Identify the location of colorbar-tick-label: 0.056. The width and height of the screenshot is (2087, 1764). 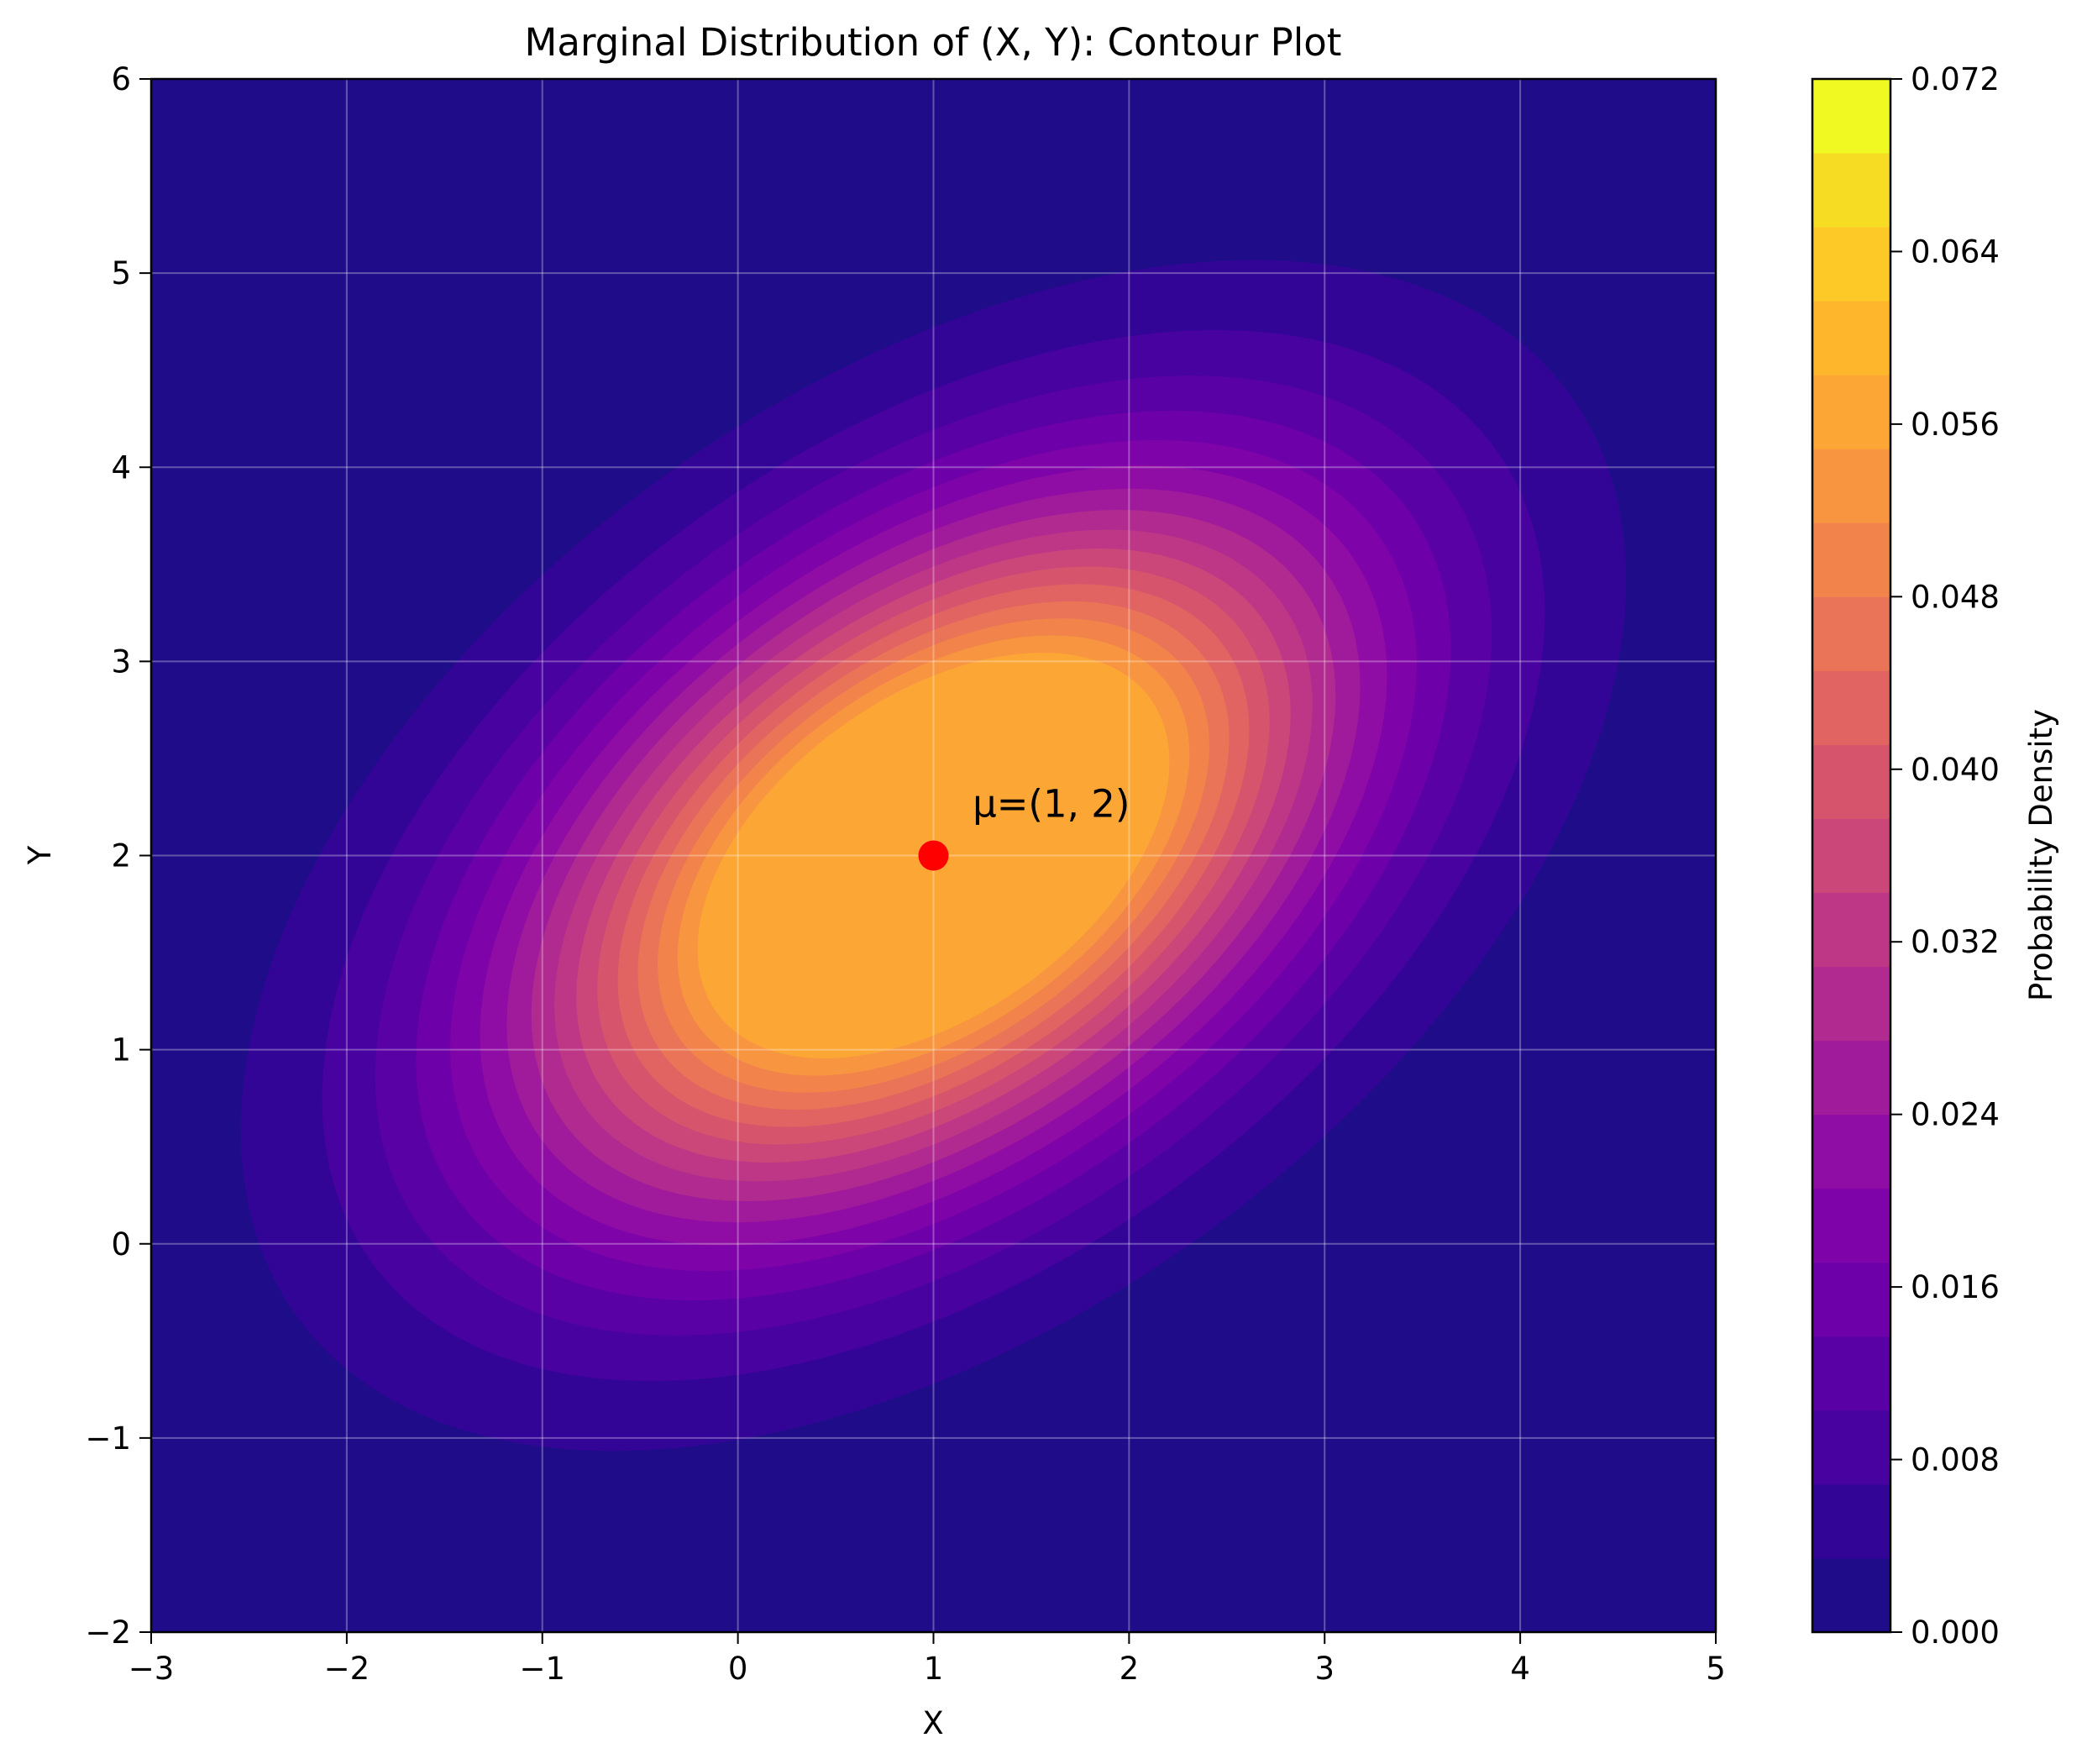
(1955, 425).